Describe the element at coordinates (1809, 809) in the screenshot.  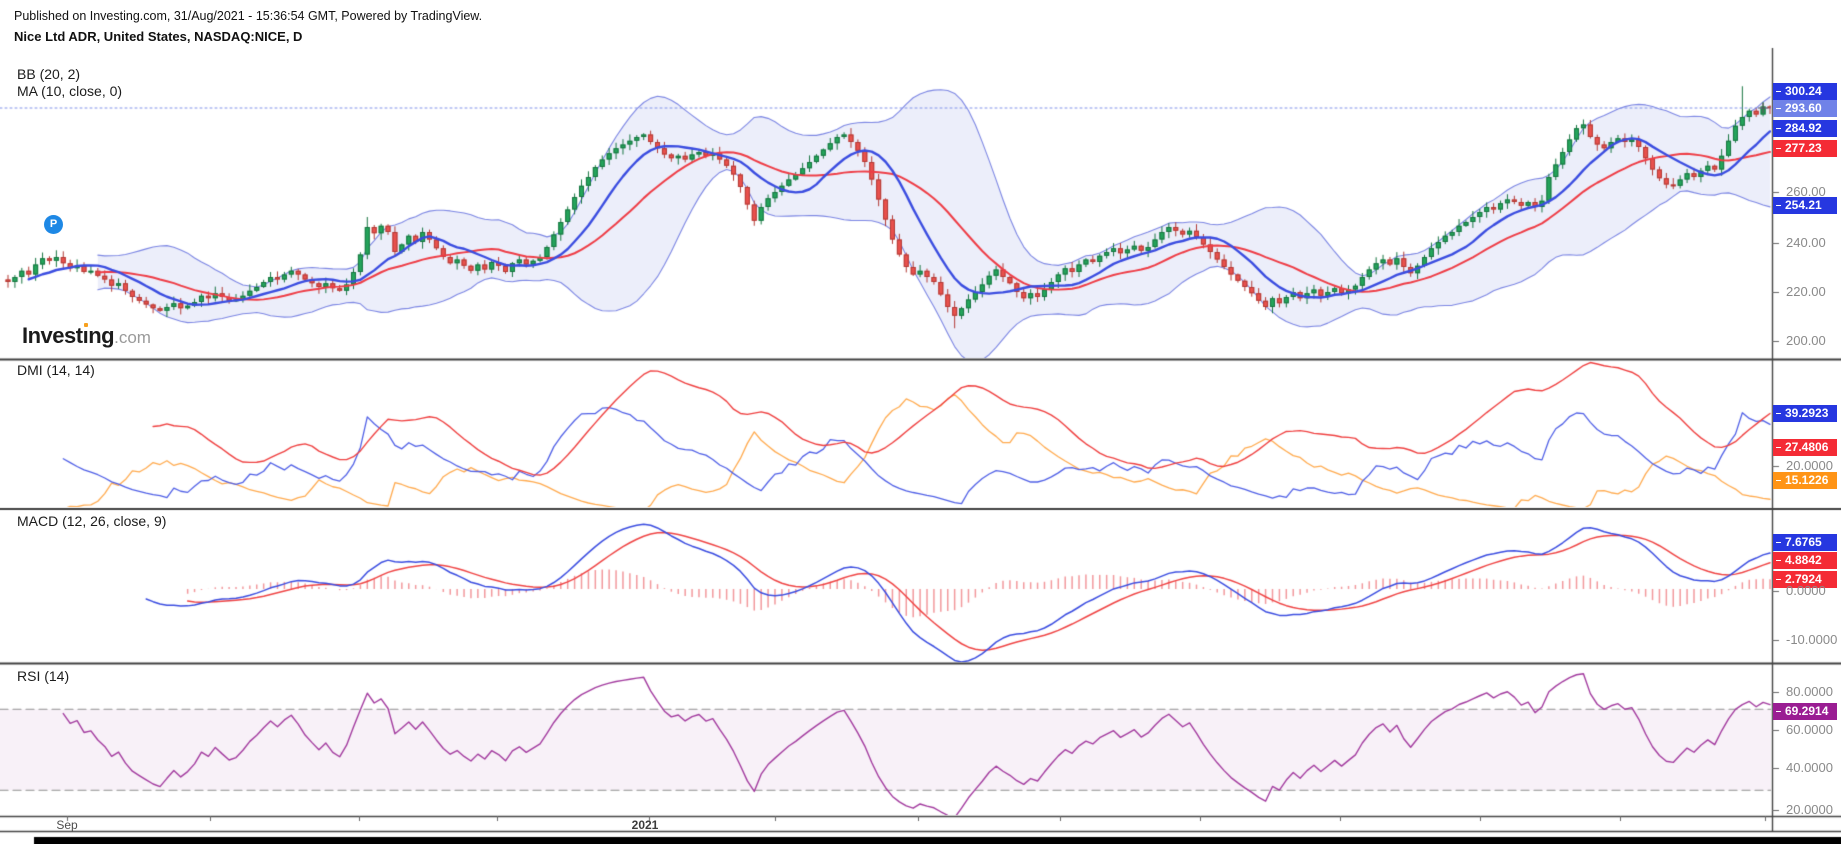
I see `rsi-axis-tick-label: 20.0000` at that location.